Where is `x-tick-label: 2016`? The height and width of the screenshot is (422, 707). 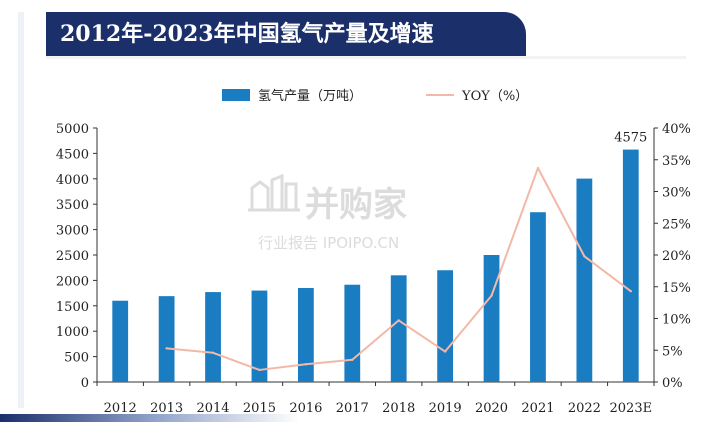
x-tick-label: 2016 is located at coordinates (305, 408).